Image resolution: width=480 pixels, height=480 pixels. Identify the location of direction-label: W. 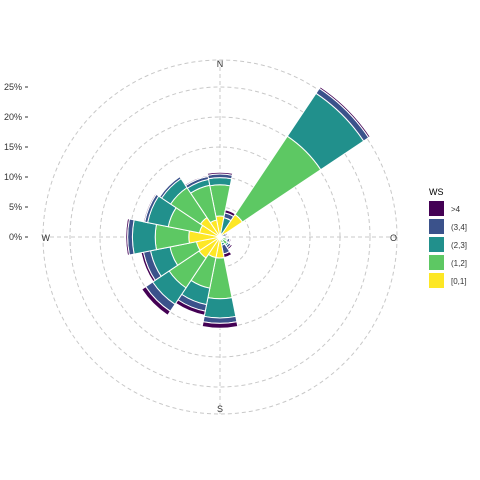
(46, 238).